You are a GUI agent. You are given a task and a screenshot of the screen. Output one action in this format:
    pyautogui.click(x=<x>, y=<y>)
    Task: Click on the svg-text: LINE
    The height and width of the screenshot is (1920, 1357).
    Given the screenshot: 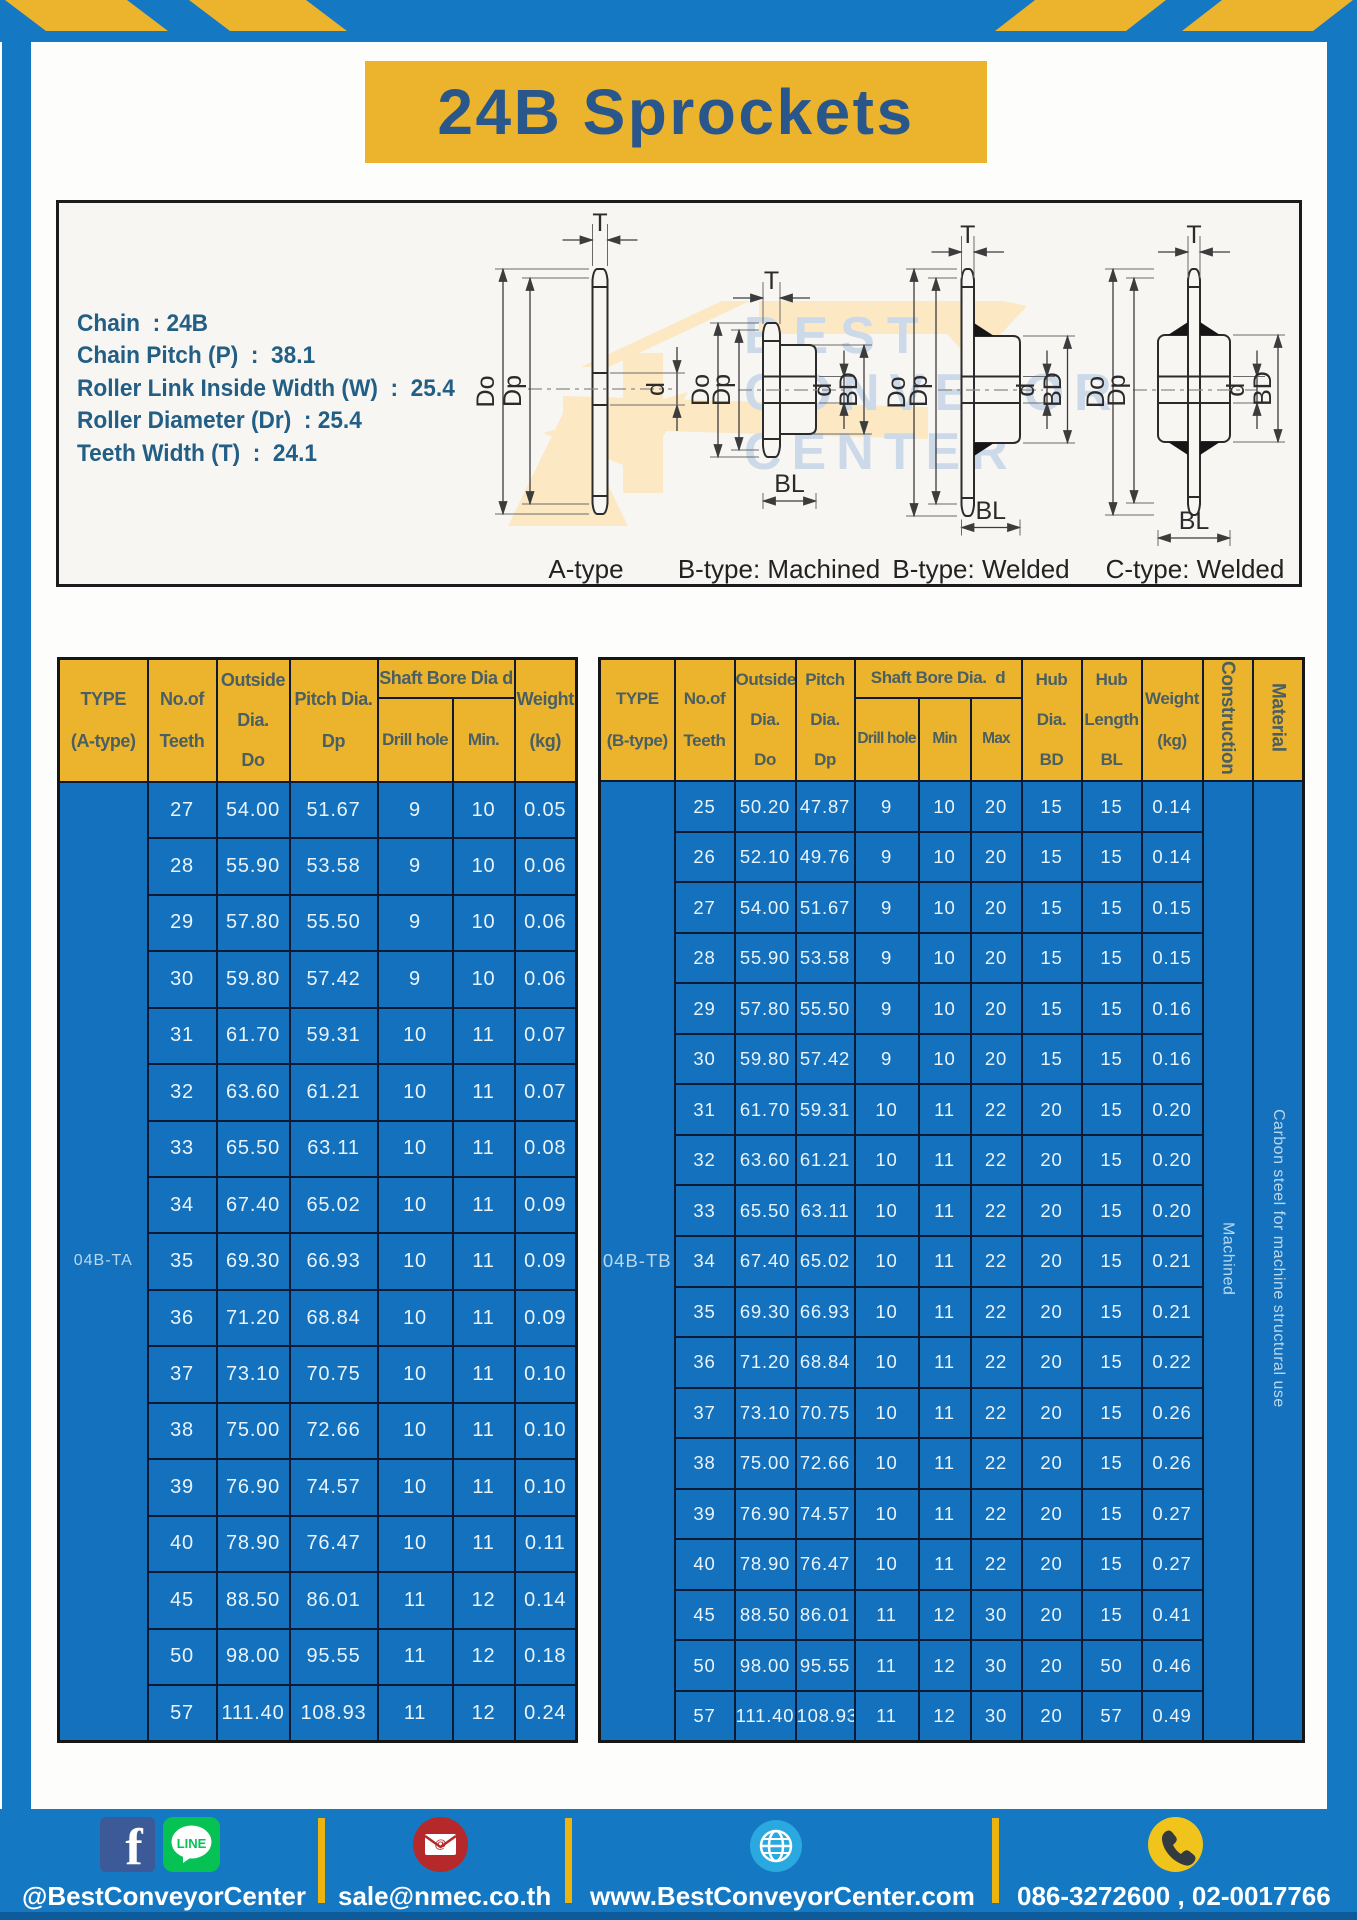 What is the action you would take?
    pyautogui.click(x=192, y=1843)
    